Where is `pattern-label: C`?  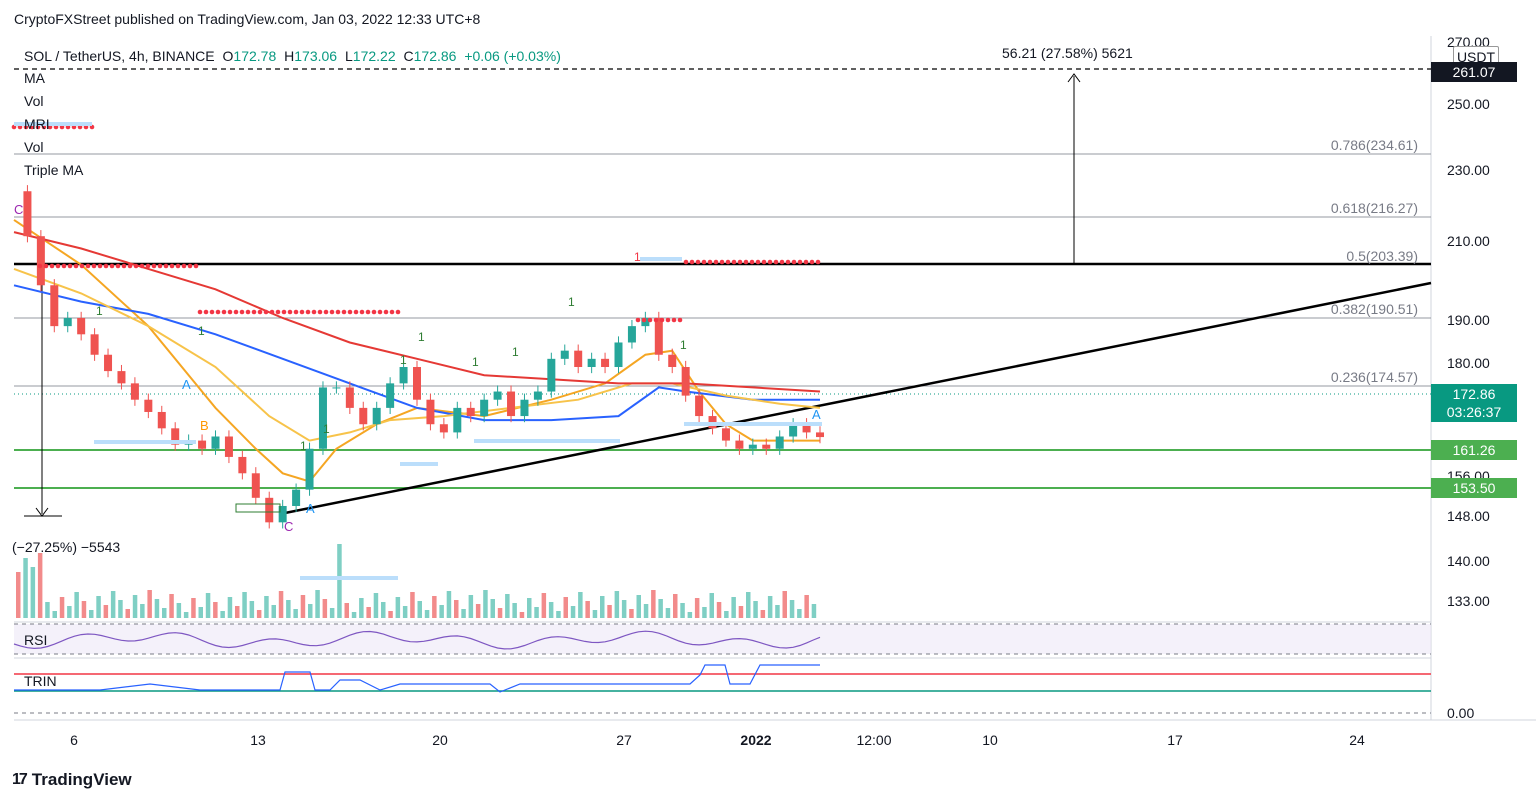
pattern-label: C is located at coordinates (288, 526).